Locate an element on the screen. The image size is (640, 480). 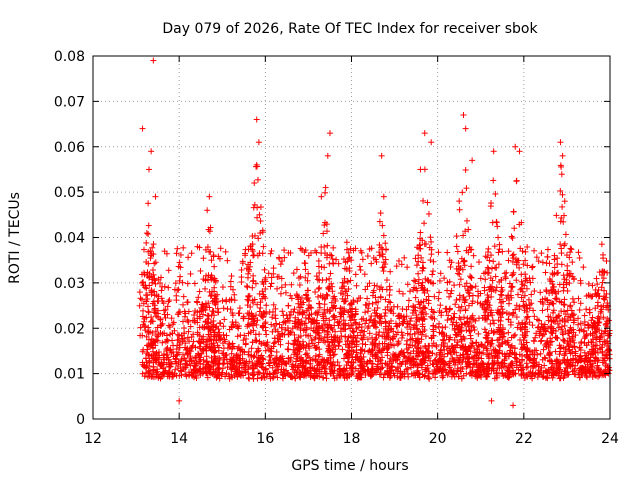
x-axis-label: GPS time / hours is located at coordinates (349, 466).